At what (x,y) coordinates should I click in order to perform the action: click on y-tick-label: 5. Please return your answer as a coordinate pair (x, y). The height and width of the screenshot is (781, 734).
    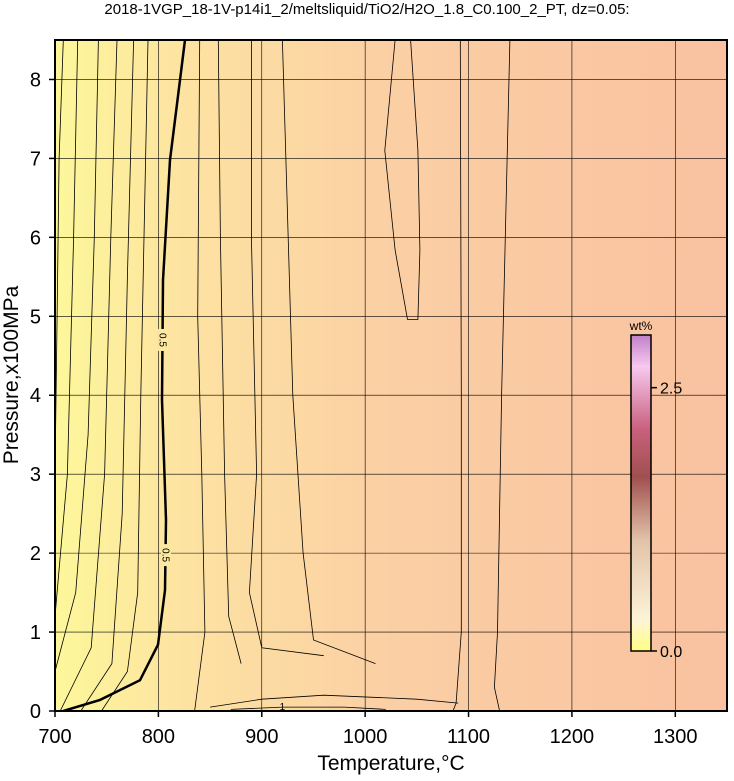
    Looking at the image, I should click on (35, 317).